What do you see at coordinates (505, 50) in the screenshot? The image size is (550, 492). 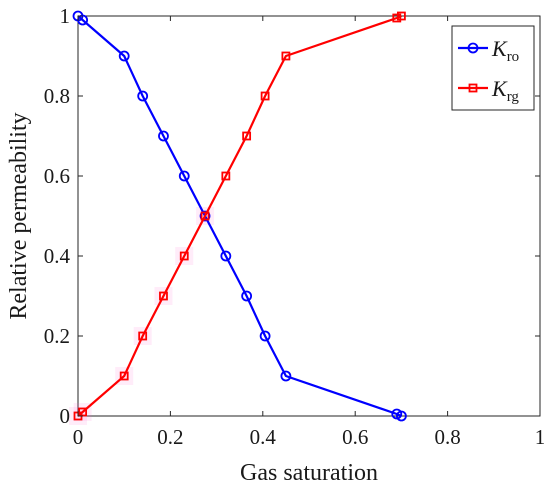 I see `legend-label-Kro: Kro` at bounding box center [505, 50].